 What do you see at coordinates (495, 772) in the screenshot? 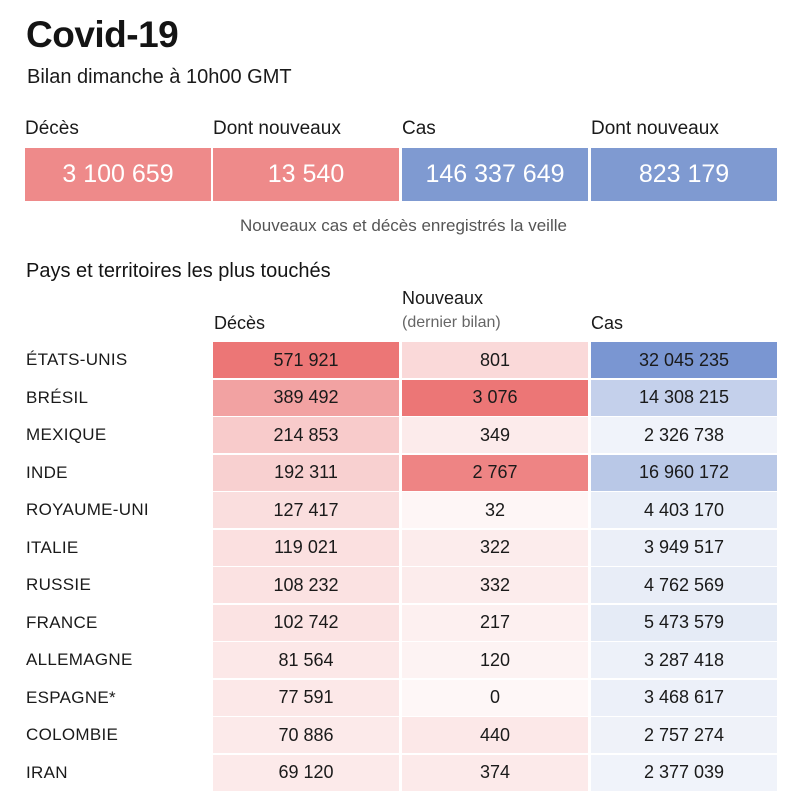
I see `cell-new: 374` at bounding box center [495, 772].